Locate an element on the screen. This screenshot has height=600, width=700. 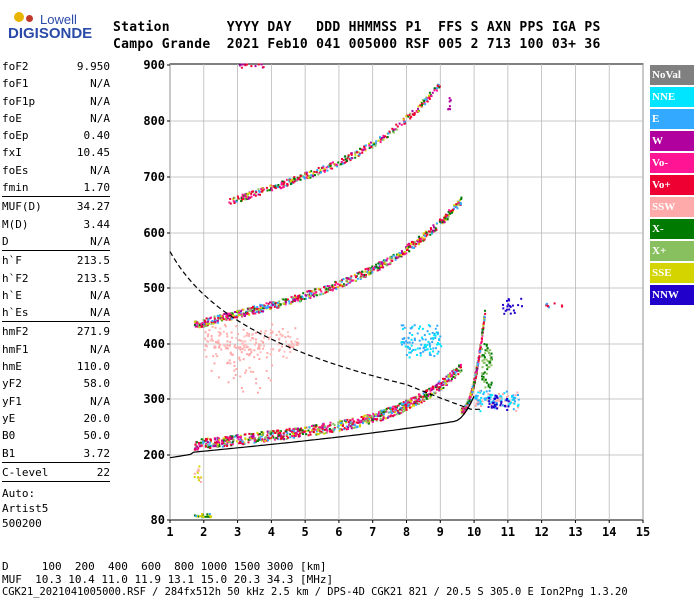
x-tick-label: 4 is located at coordinates (271, 532).